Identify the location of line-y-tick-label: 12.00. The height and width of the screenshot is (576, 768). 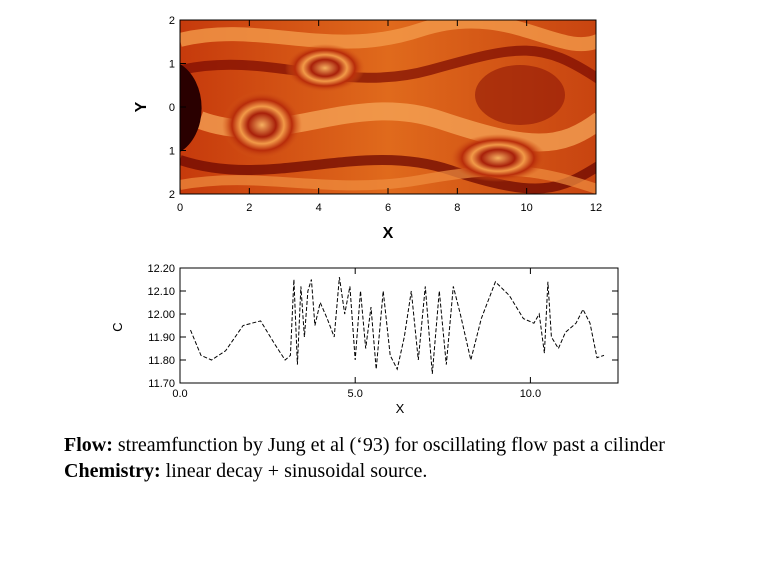
(161, 315).